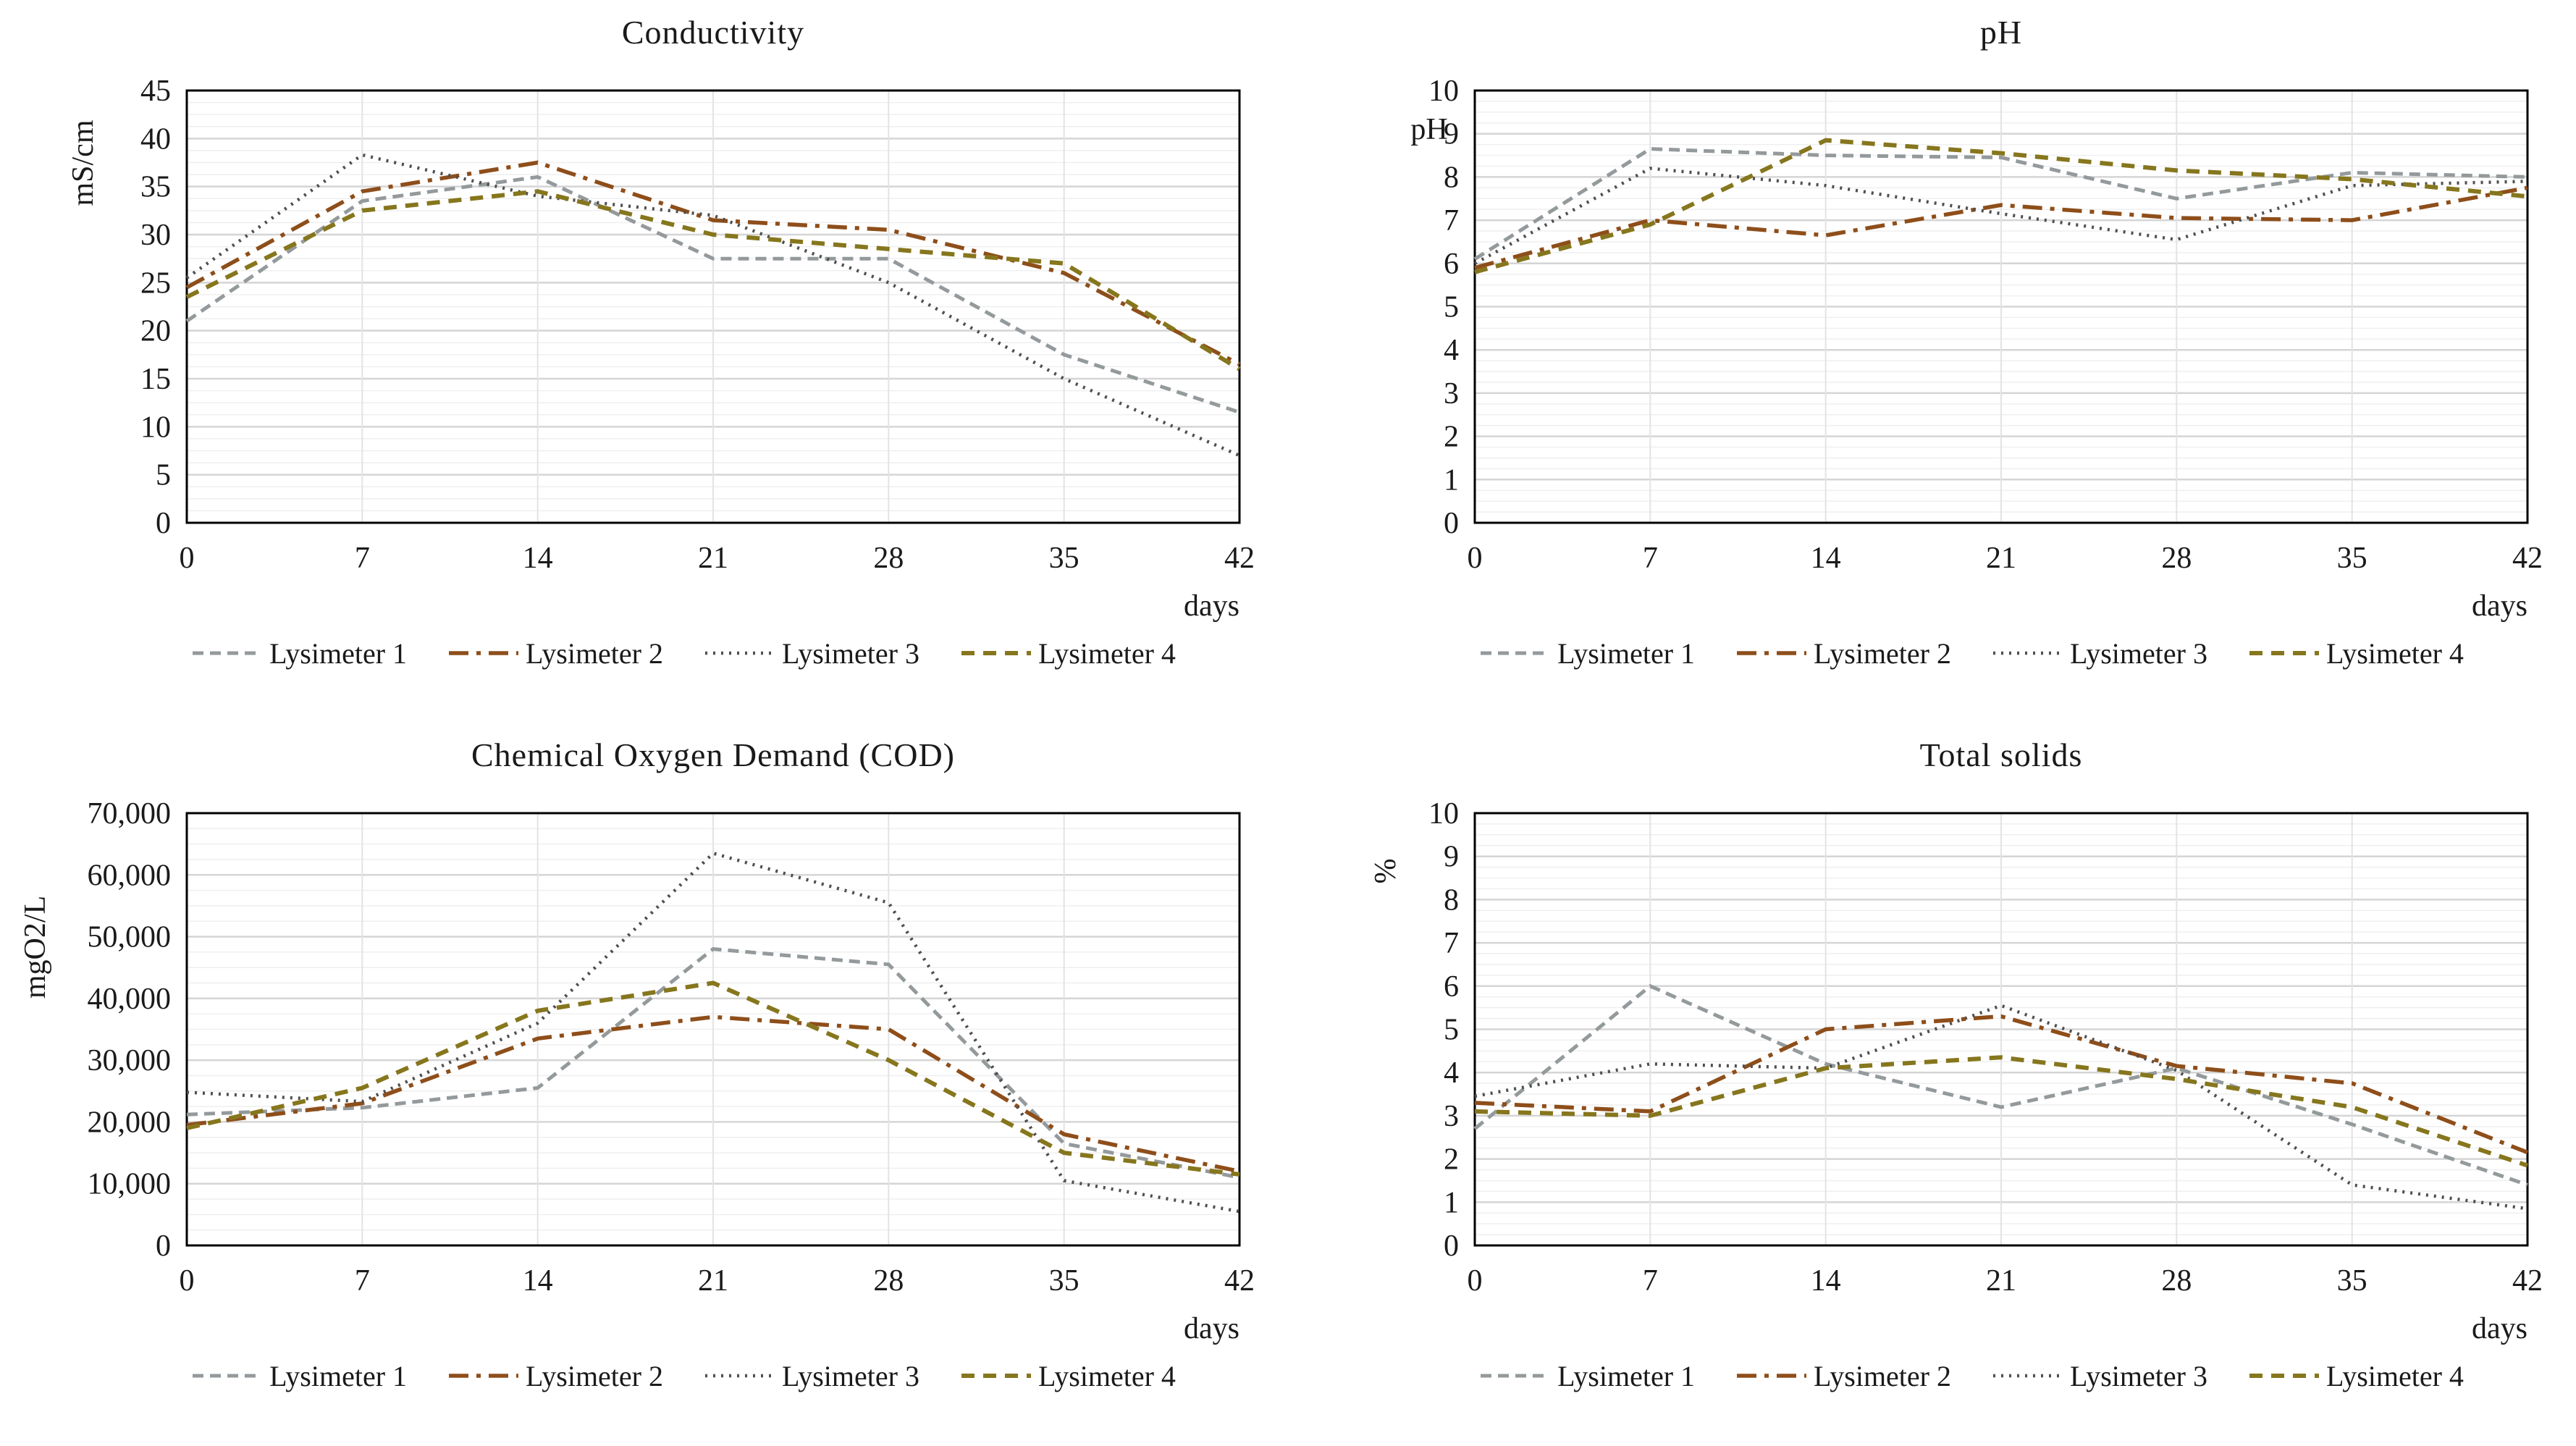 The image size is (2576, 1446). Describe the element at coordinates (130, 1184) in the screenshot. I see `svg-text: 10,000` at that location.